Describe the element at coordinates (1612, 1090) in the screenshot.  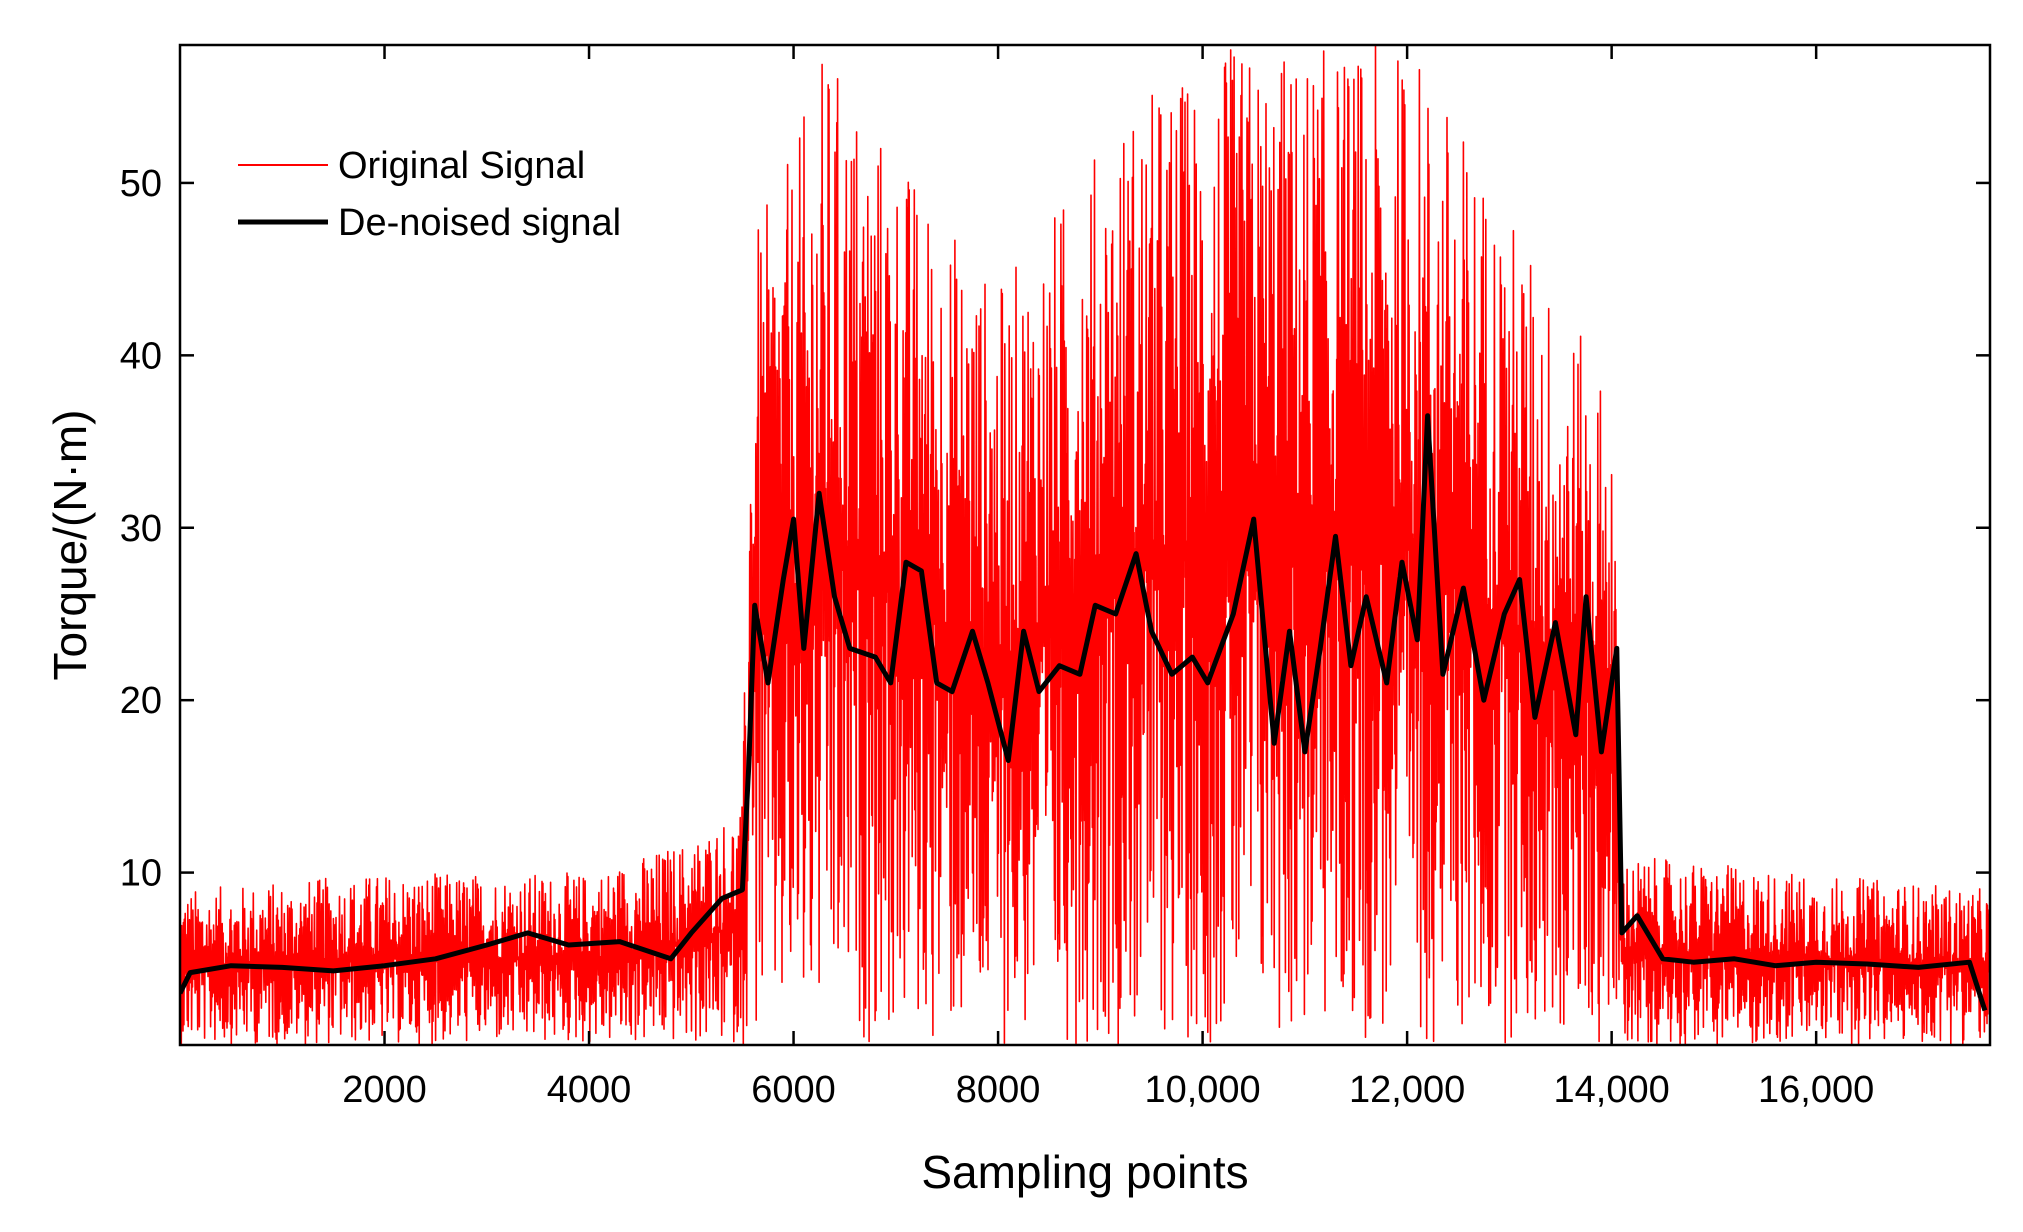
I see `x-tick-label: 14,000` at that location.